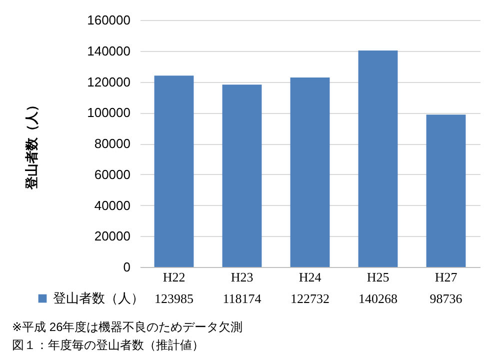  Describe the element at coordinates (127, 327) in the screenshot. I see `text: ※平成 26年度は機器不良のためデータ欠測` at that location.